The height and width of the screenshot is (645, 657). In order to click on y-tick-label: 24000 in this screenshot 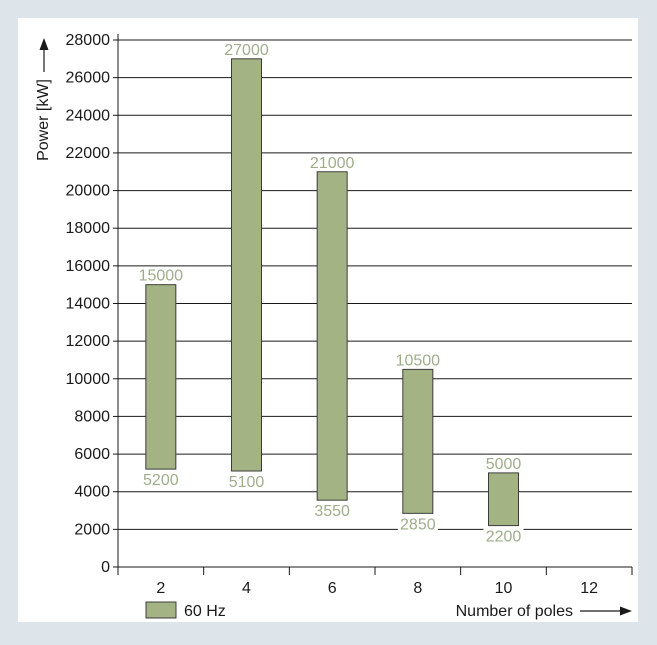, I will do `click(88, 115)`.